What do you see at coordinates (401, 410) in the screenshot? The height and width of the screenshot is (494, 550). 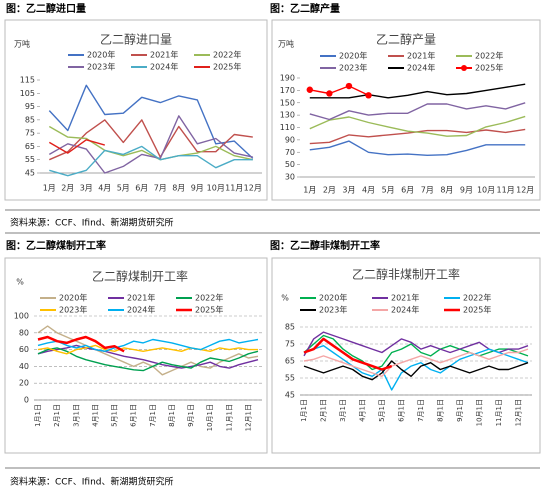 I see `x-tick-label: 6月1日` at bounding box center [401, 410].